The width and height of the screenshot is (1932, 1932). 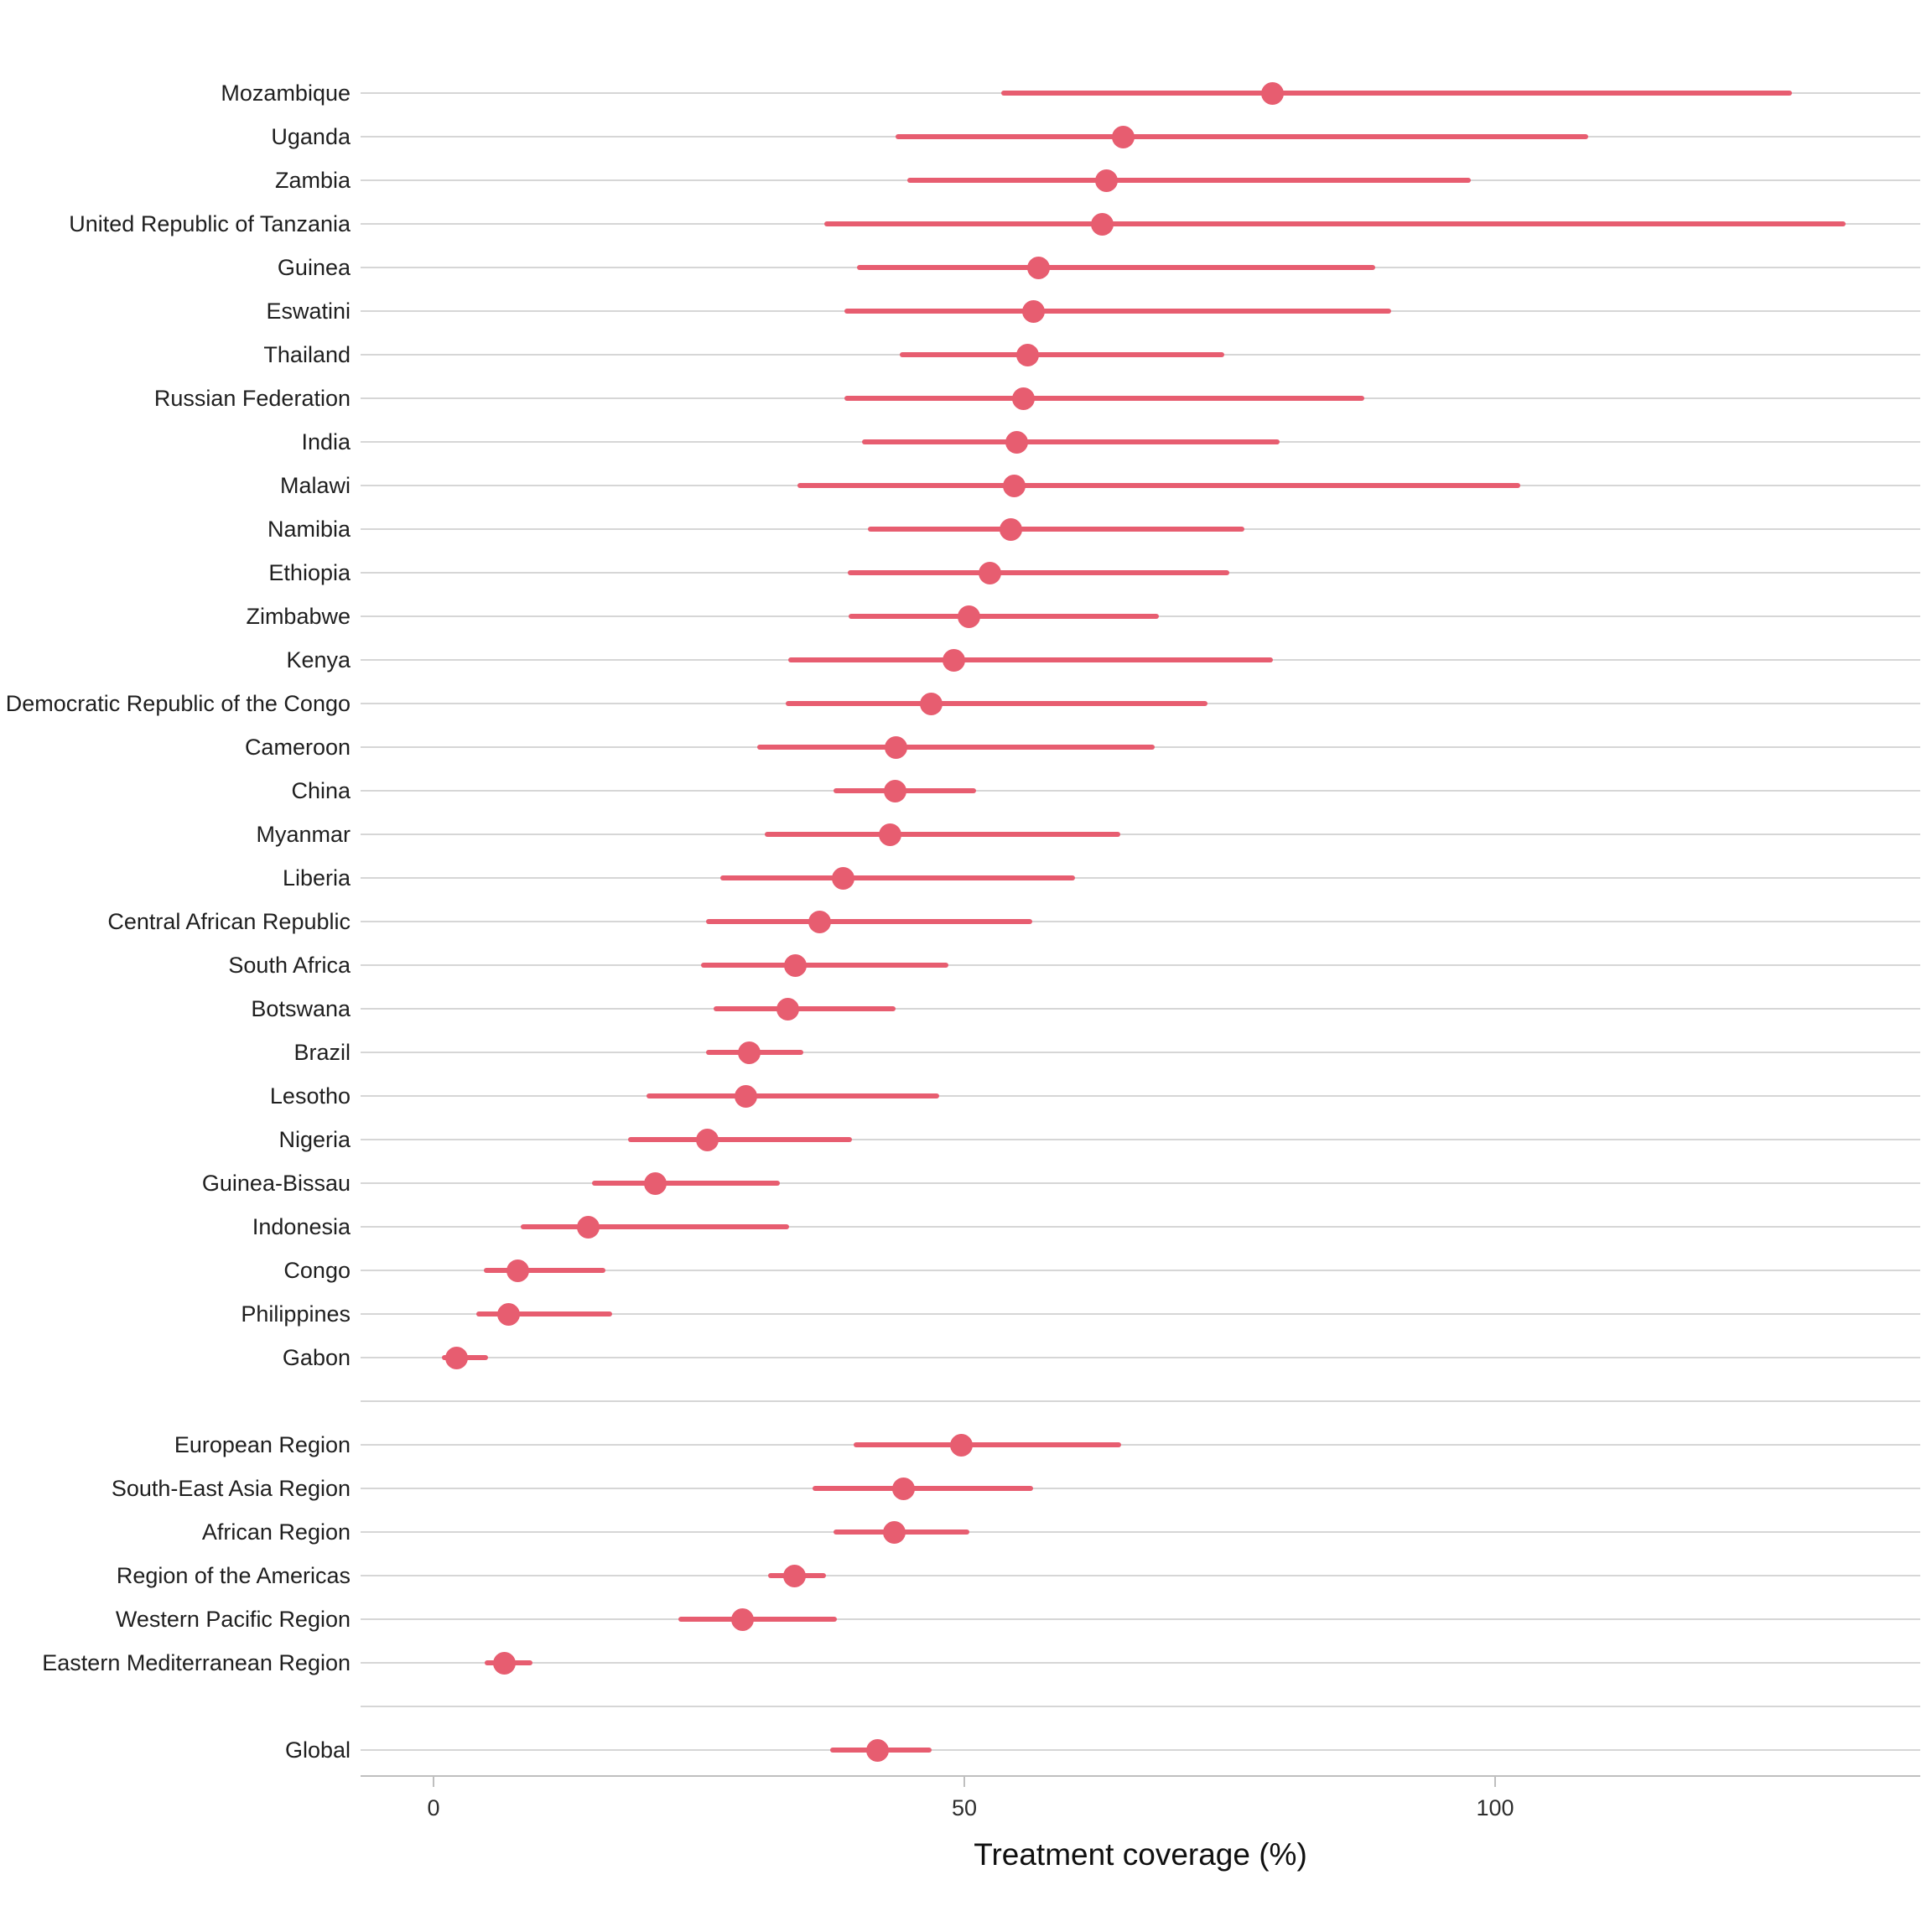 What do you see at coordinates (301, 1226) in the screenshot?
I see `row-label: Indonesia` at bounding box center [301, 1226].